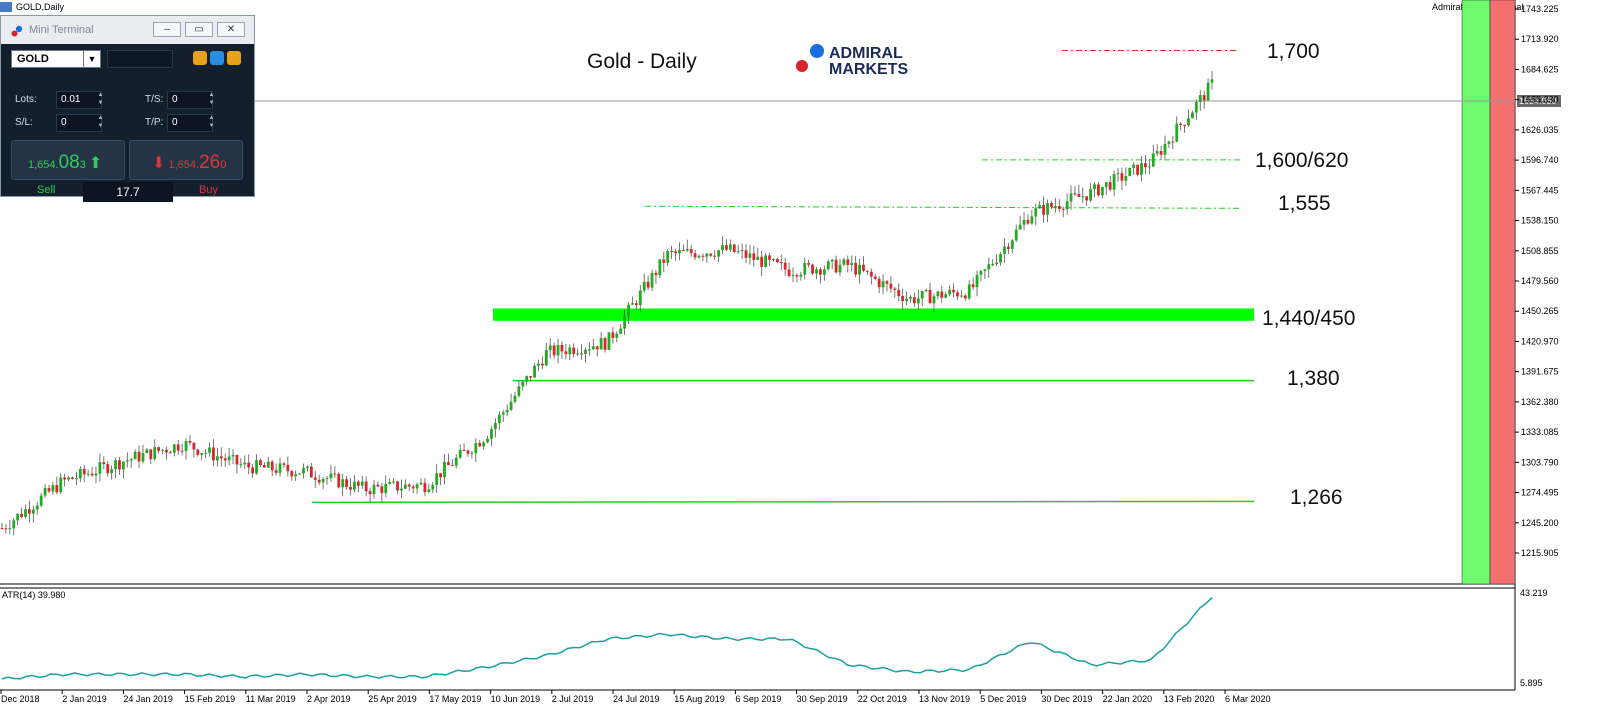  I want to click on ts-stepper: ▲ ▼, so click(211, 99).